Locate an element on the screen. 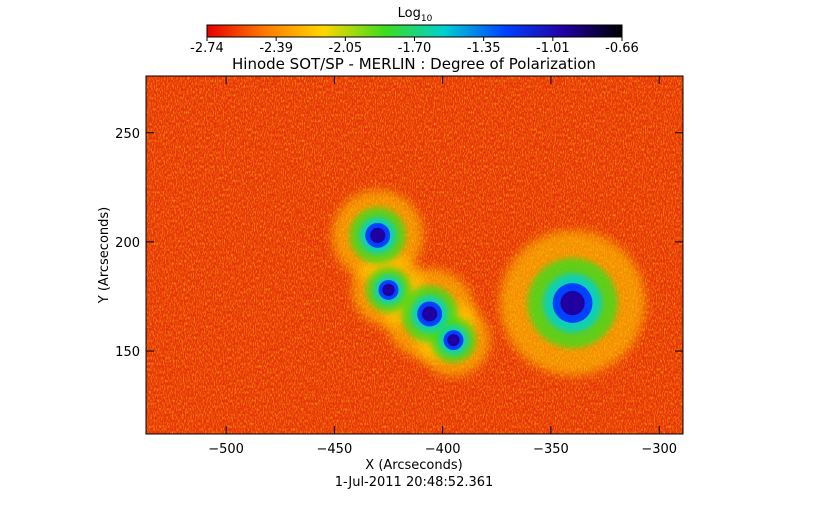 This screenshot has height=512, width=828. x-tick-label: −450 is located at coordinates (335, 449).